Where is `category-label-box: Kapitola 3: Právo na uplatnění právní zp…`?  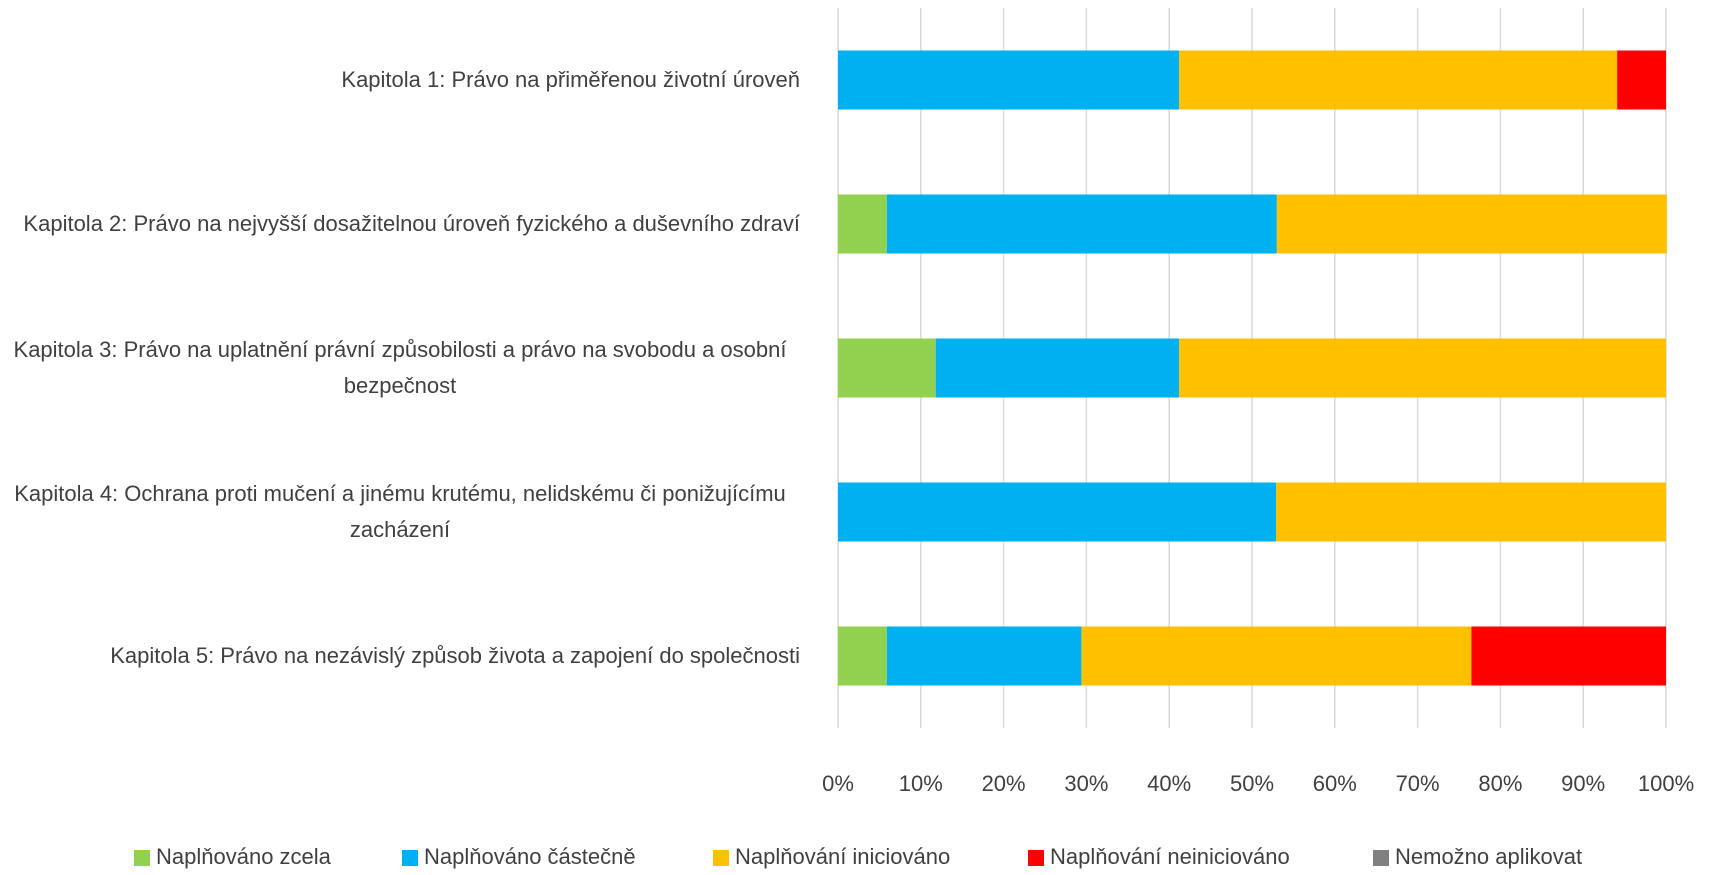 category-label-box: Kapitola 3: Právo na uplatnění právní zp… is located at coordinates (400, 368).